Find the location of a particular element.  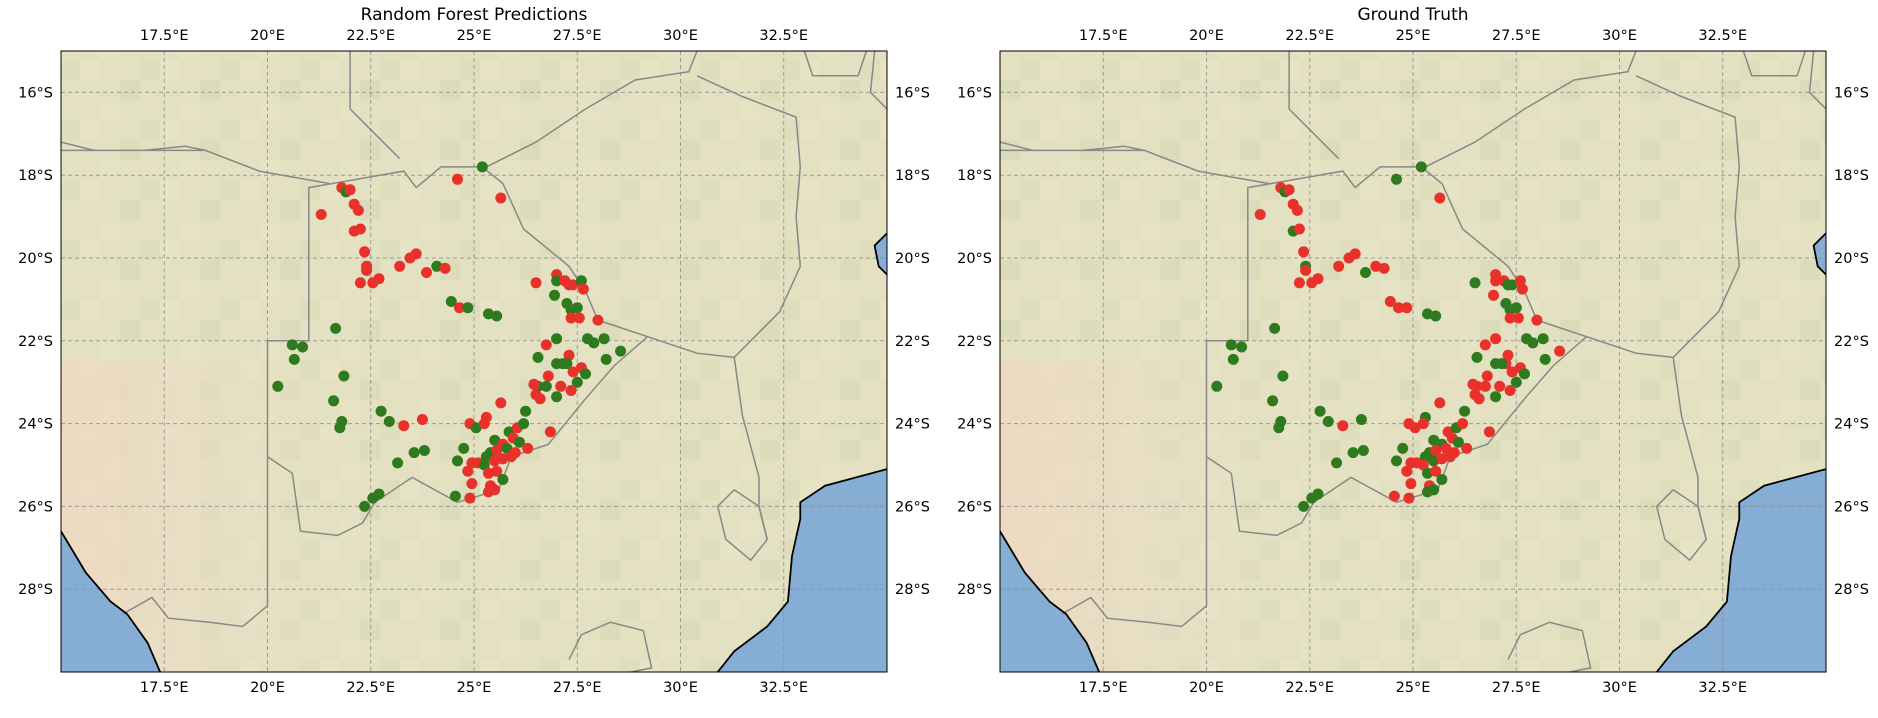

lon-tick-label-bottom: 25°E is located at coordinates (474, 688).